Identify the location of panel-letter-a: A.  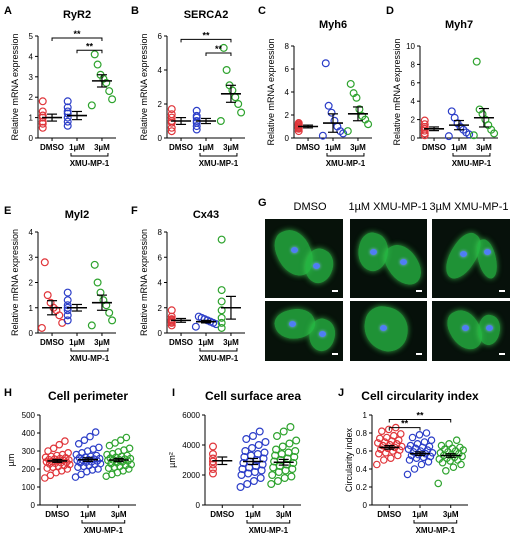
(8, 11).